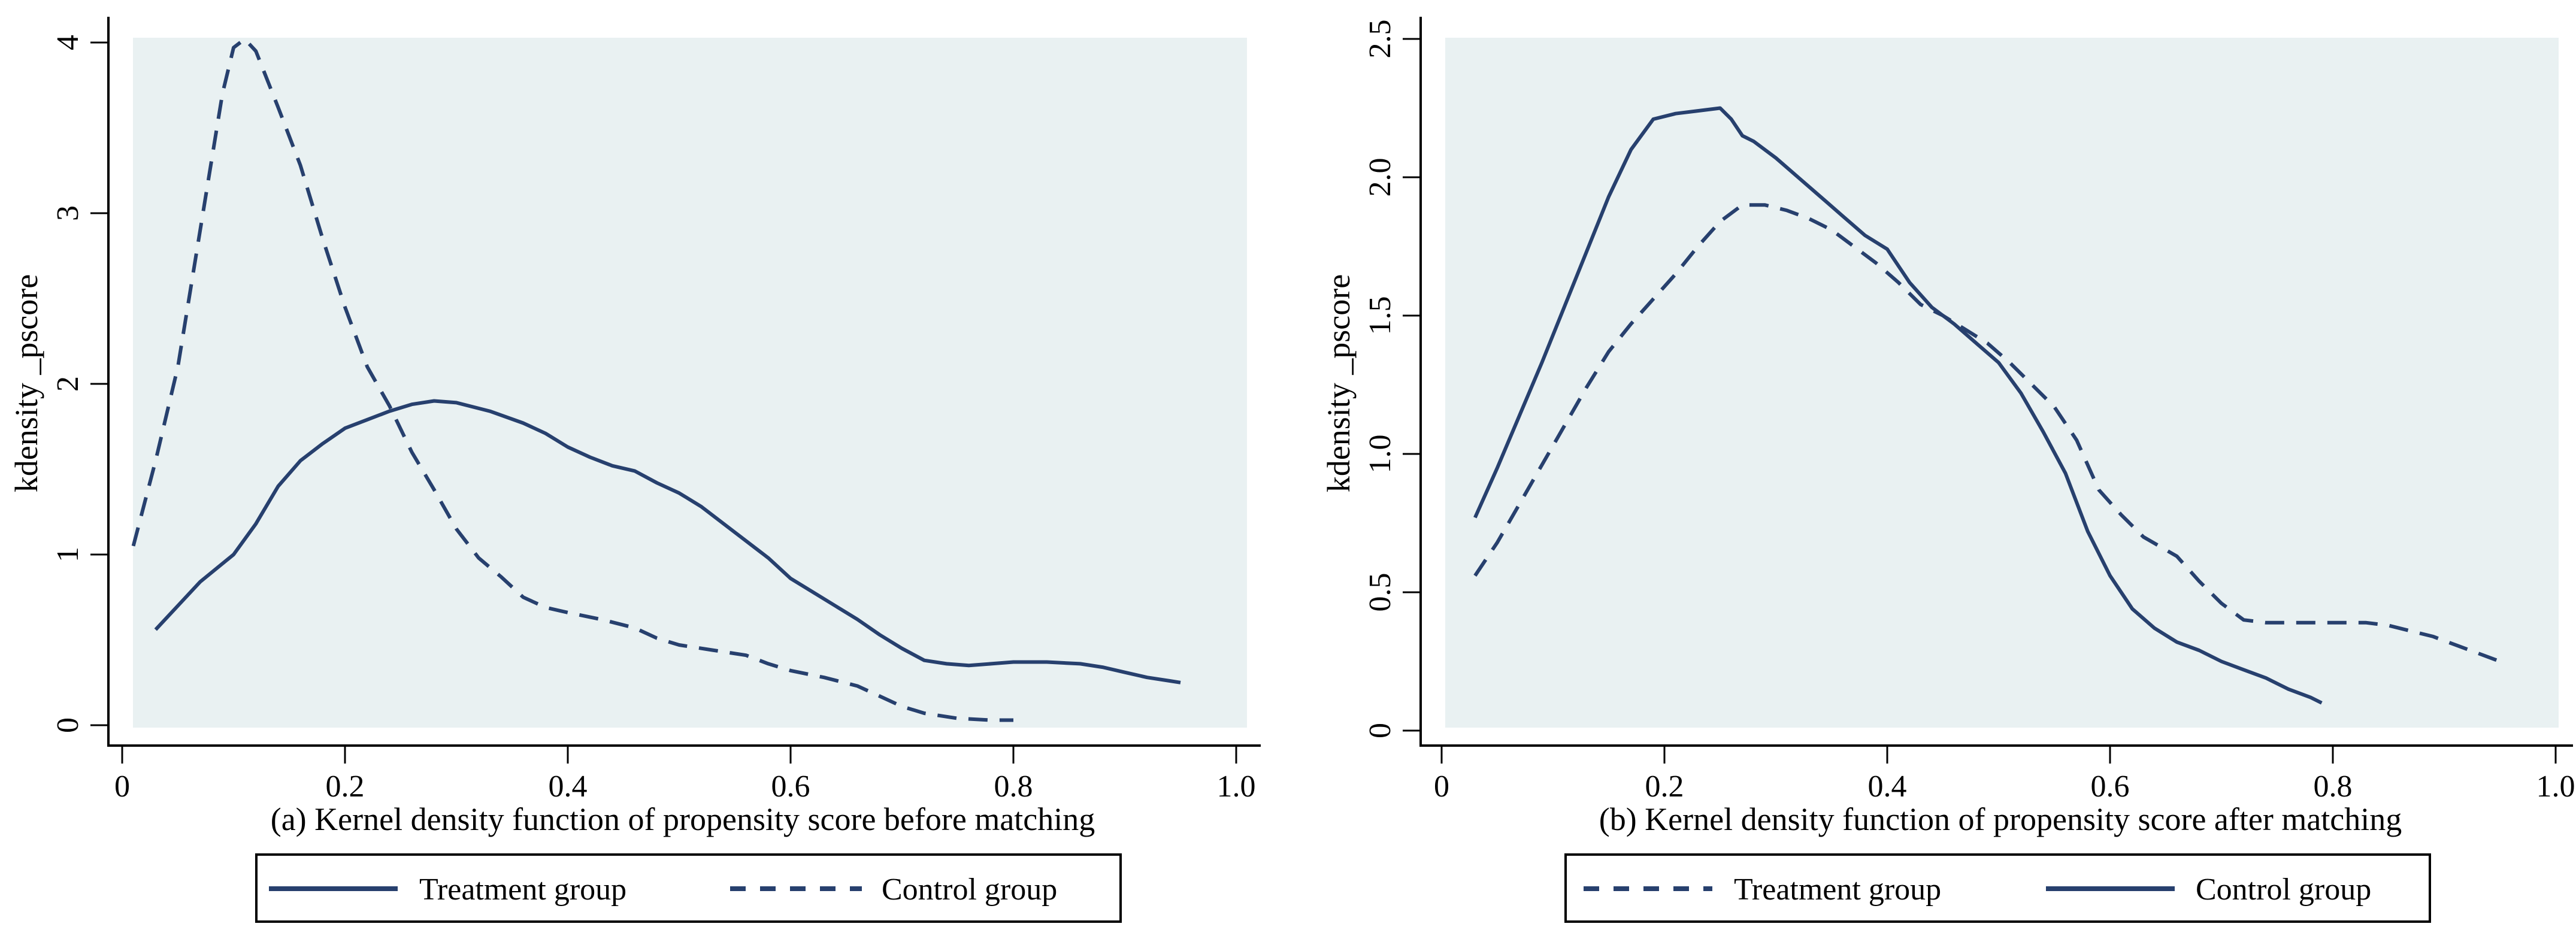 Image resolution: width=2576 pixels, height=939 pixels. What do you see at coordinates (667, 541) in the screenshot?
I see `panel-a-treatment-curve` at bounding box center [667, 541].